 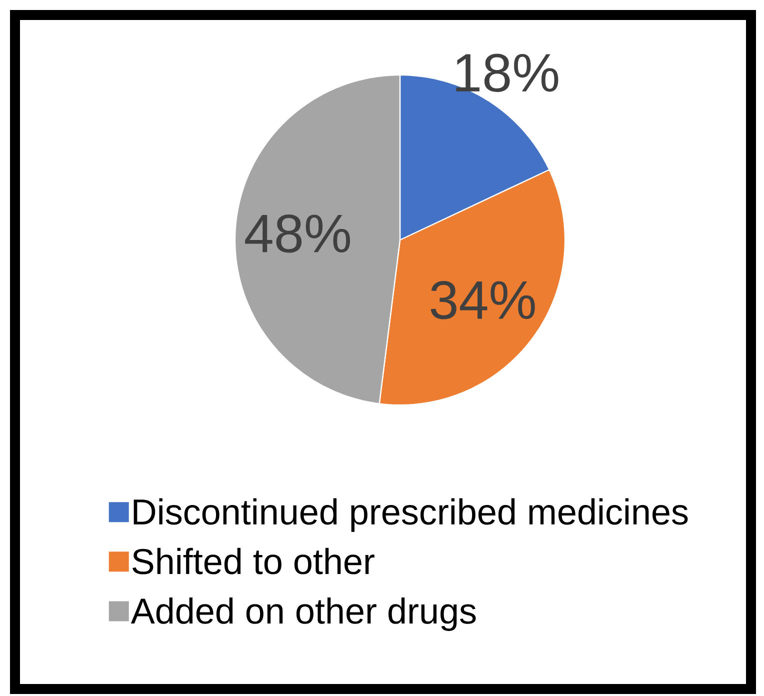 What do you see at coordinates (411, 515) in the screenshot?
I see `legend-label: Discontinued prescribed medicines` at bounding box center [411, 515].